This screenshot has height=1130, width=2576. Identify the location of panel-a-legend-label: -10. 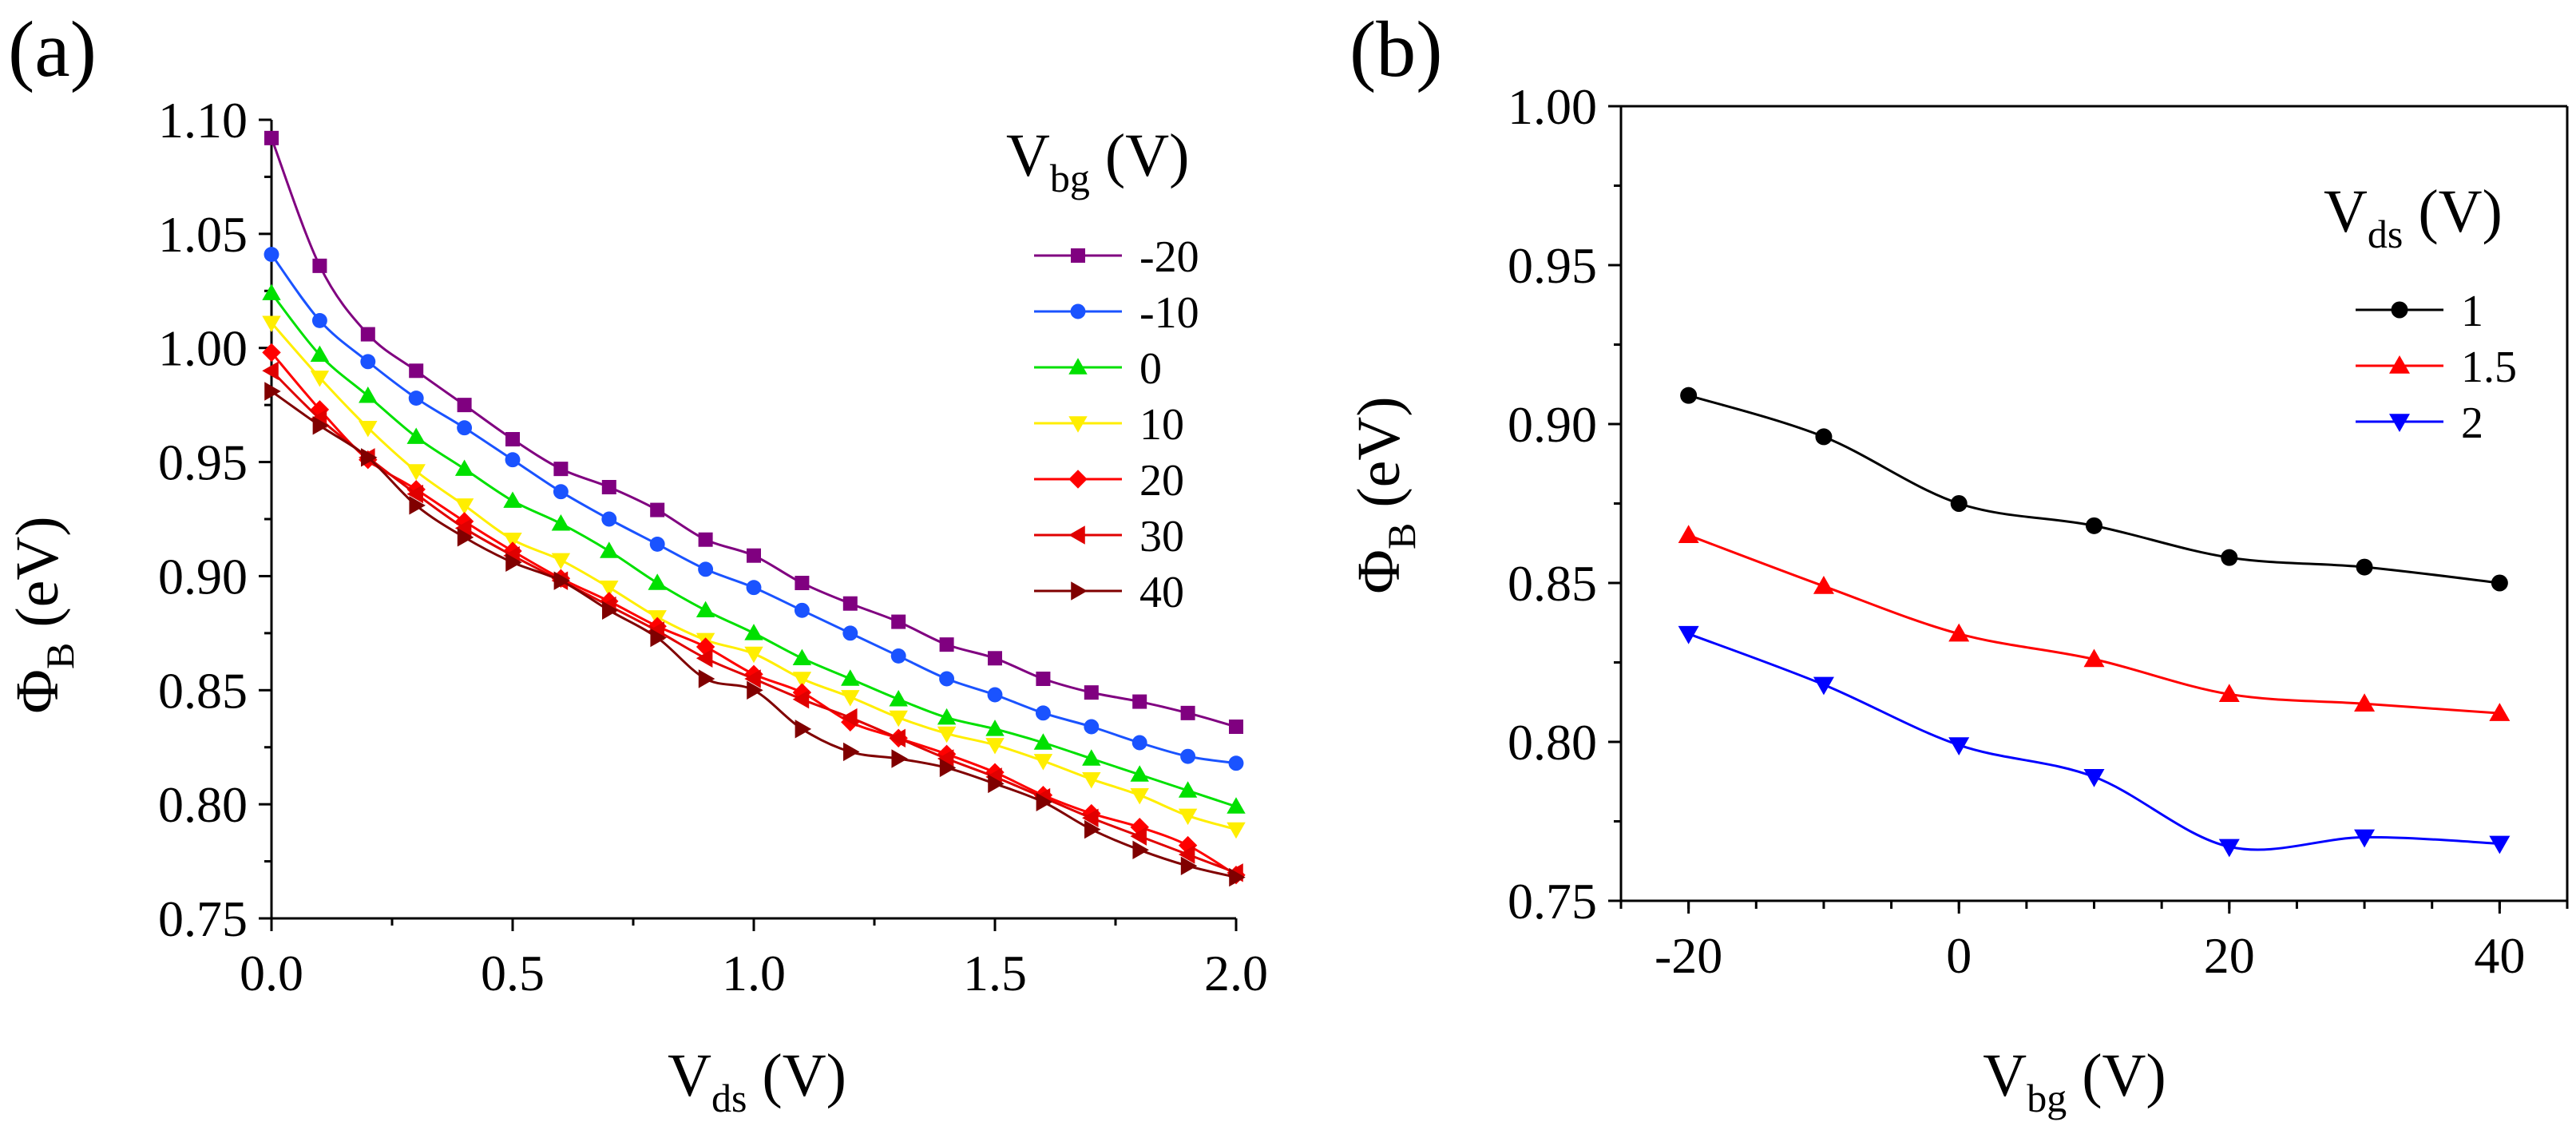
(1169, 313).